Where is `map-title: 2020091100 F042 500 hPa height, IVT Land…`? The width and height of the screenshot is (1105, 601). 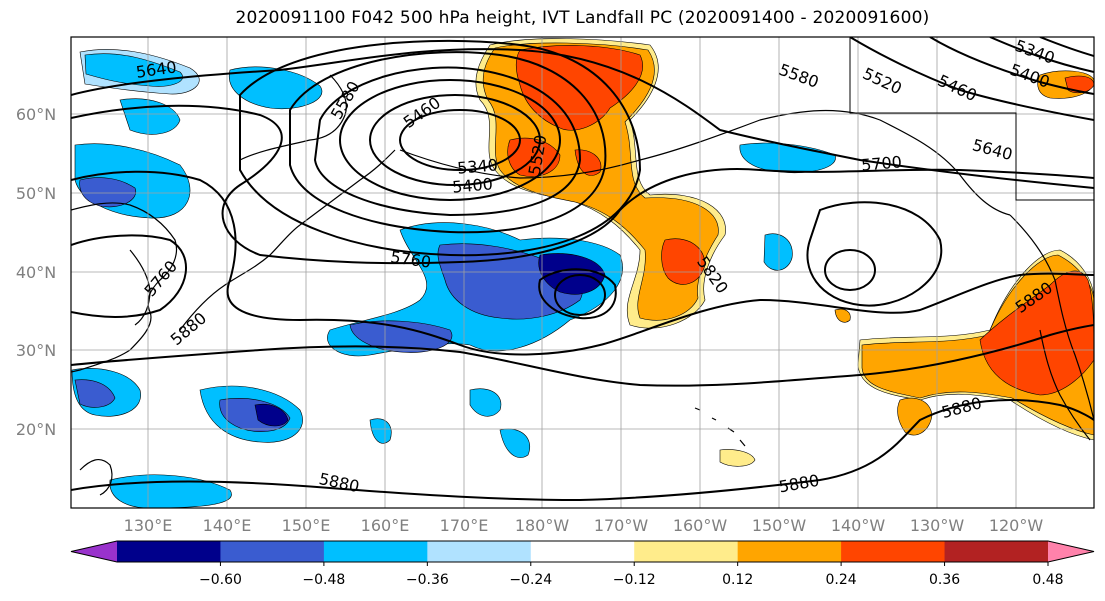 map-title: 2020091100 F042 500 hPa height, IVT Land… is located at coordinates (582, 18).